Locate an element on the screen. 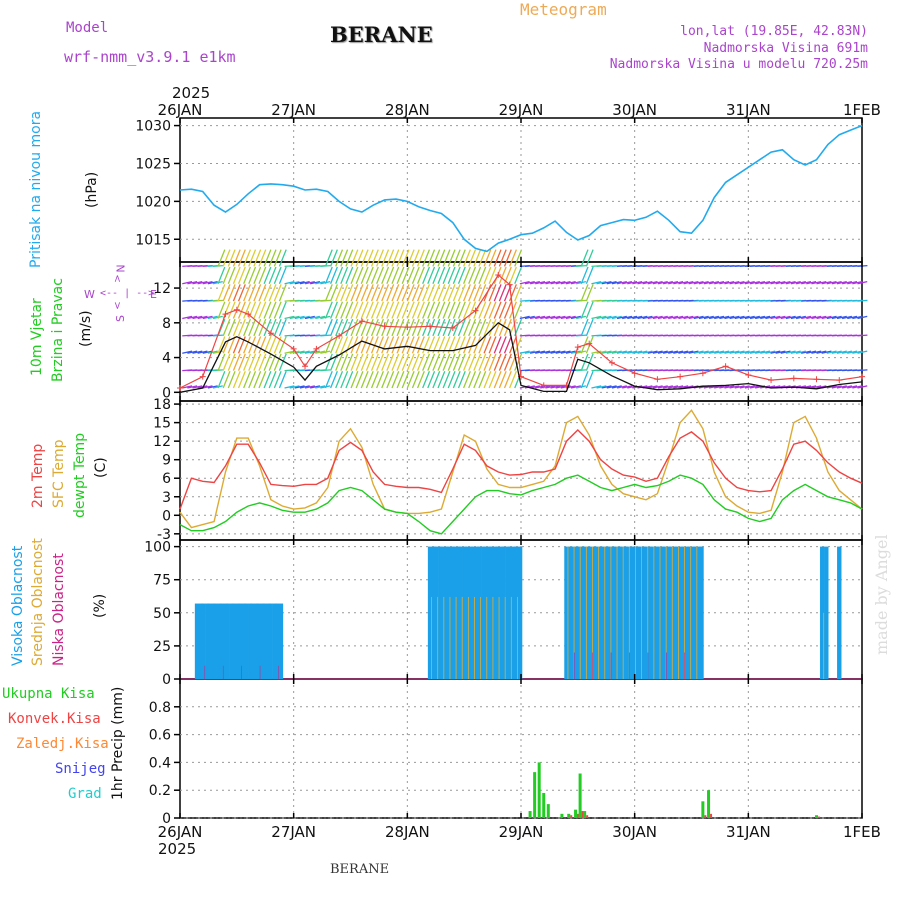 The height and width of the screenshot is (900, 900). meteogram-title: Meteogram is located at coordinates (563, 9).